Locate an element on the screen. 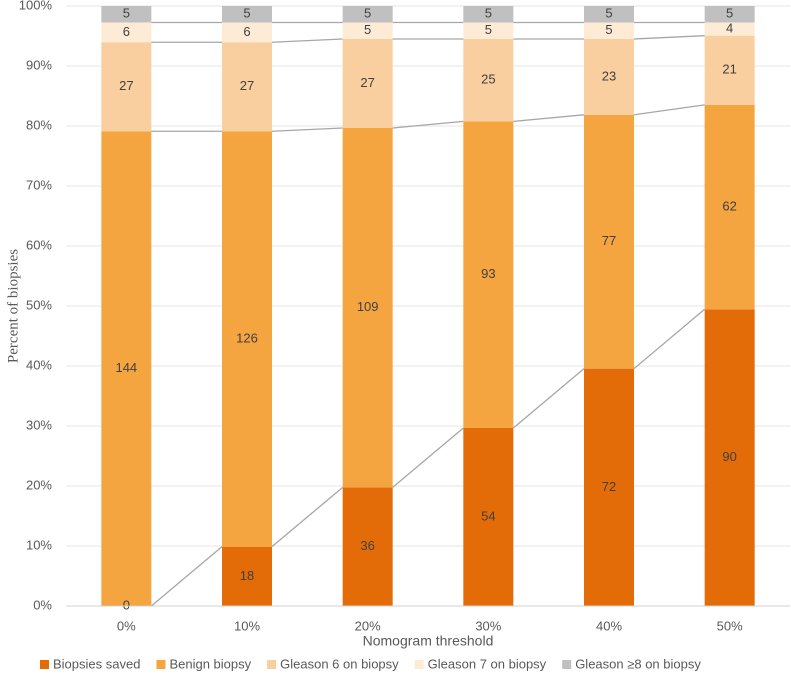 This screenshot has width=791, height=676. legend-label: Gleason ≥8 on biopsy is located at coordinates (638, 663).